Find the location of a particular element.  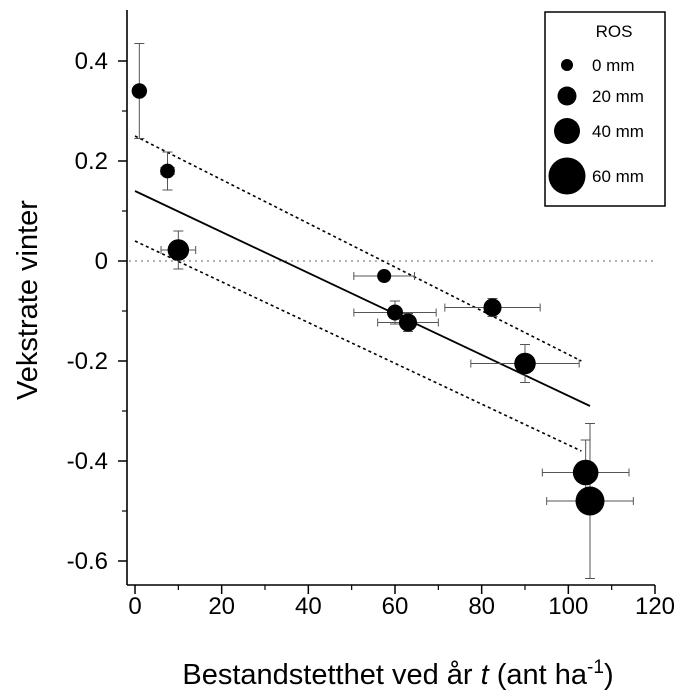

x-tick-label: 0 is located at coordinates (134, 606).